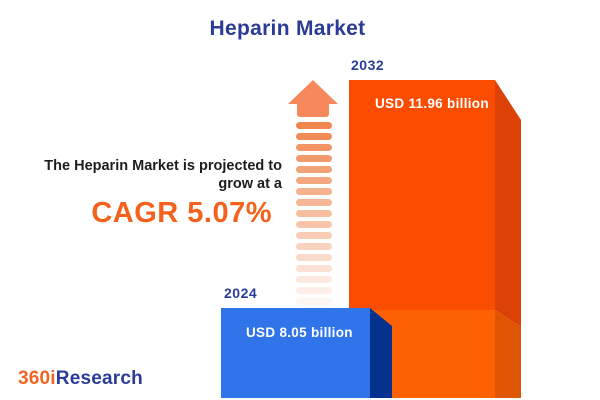 The height and width of the screenshot is (400, 600). What do you see at coordinates (99, 378) in the screenshot?
I see `logo-research: Research` at bounding box center [99, 378].